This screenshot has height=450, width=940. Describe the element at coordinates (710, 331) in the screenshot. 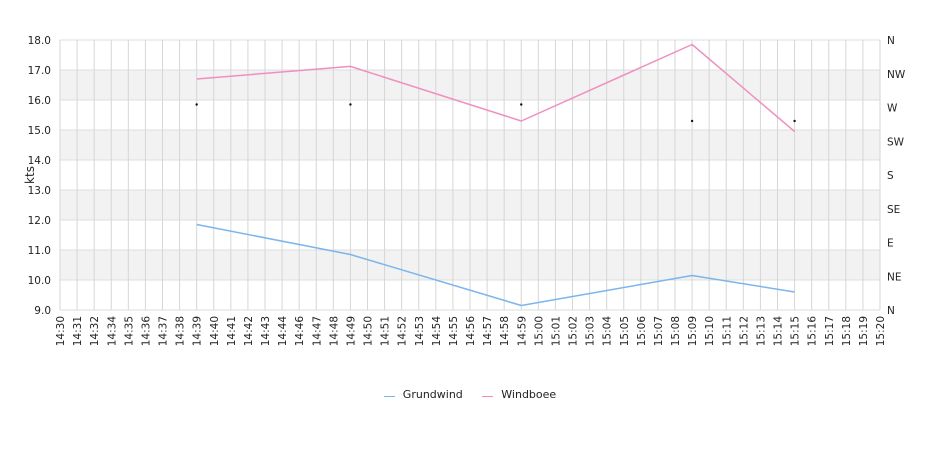

I see `x-tick-label: 15:10` at that location.